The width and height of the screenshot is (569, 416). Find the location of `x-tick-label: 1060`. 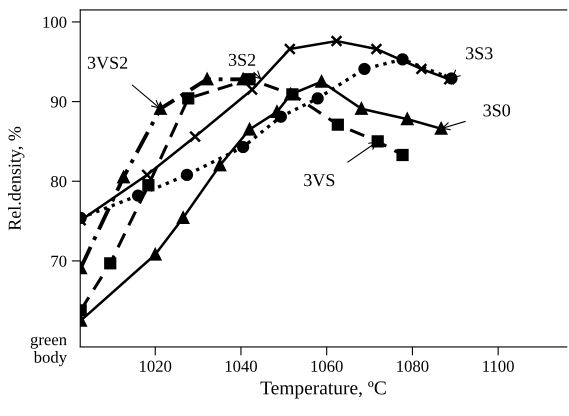

x-tick-label: 1060 is located at coordinates (327, 366).